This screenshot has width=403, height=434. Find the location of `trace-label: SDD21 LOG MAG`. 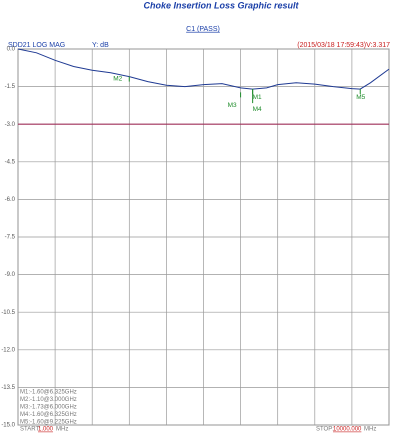

trace-label: SDD21 LOG MAG is located at coordinates (36, 45).